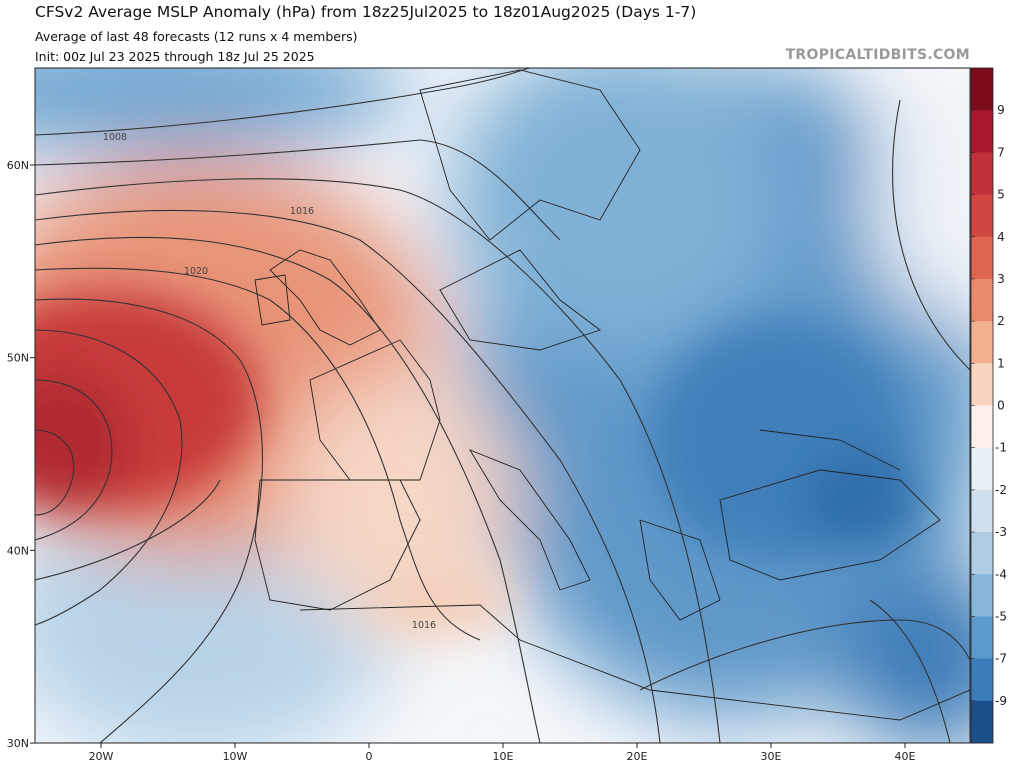 The width and height of the screenshot is (1024, 763). What do you see at coordinates (1001, 363) in the screenshot?
I see `colorbar-label: 1` at bounding box center [1001, 363].